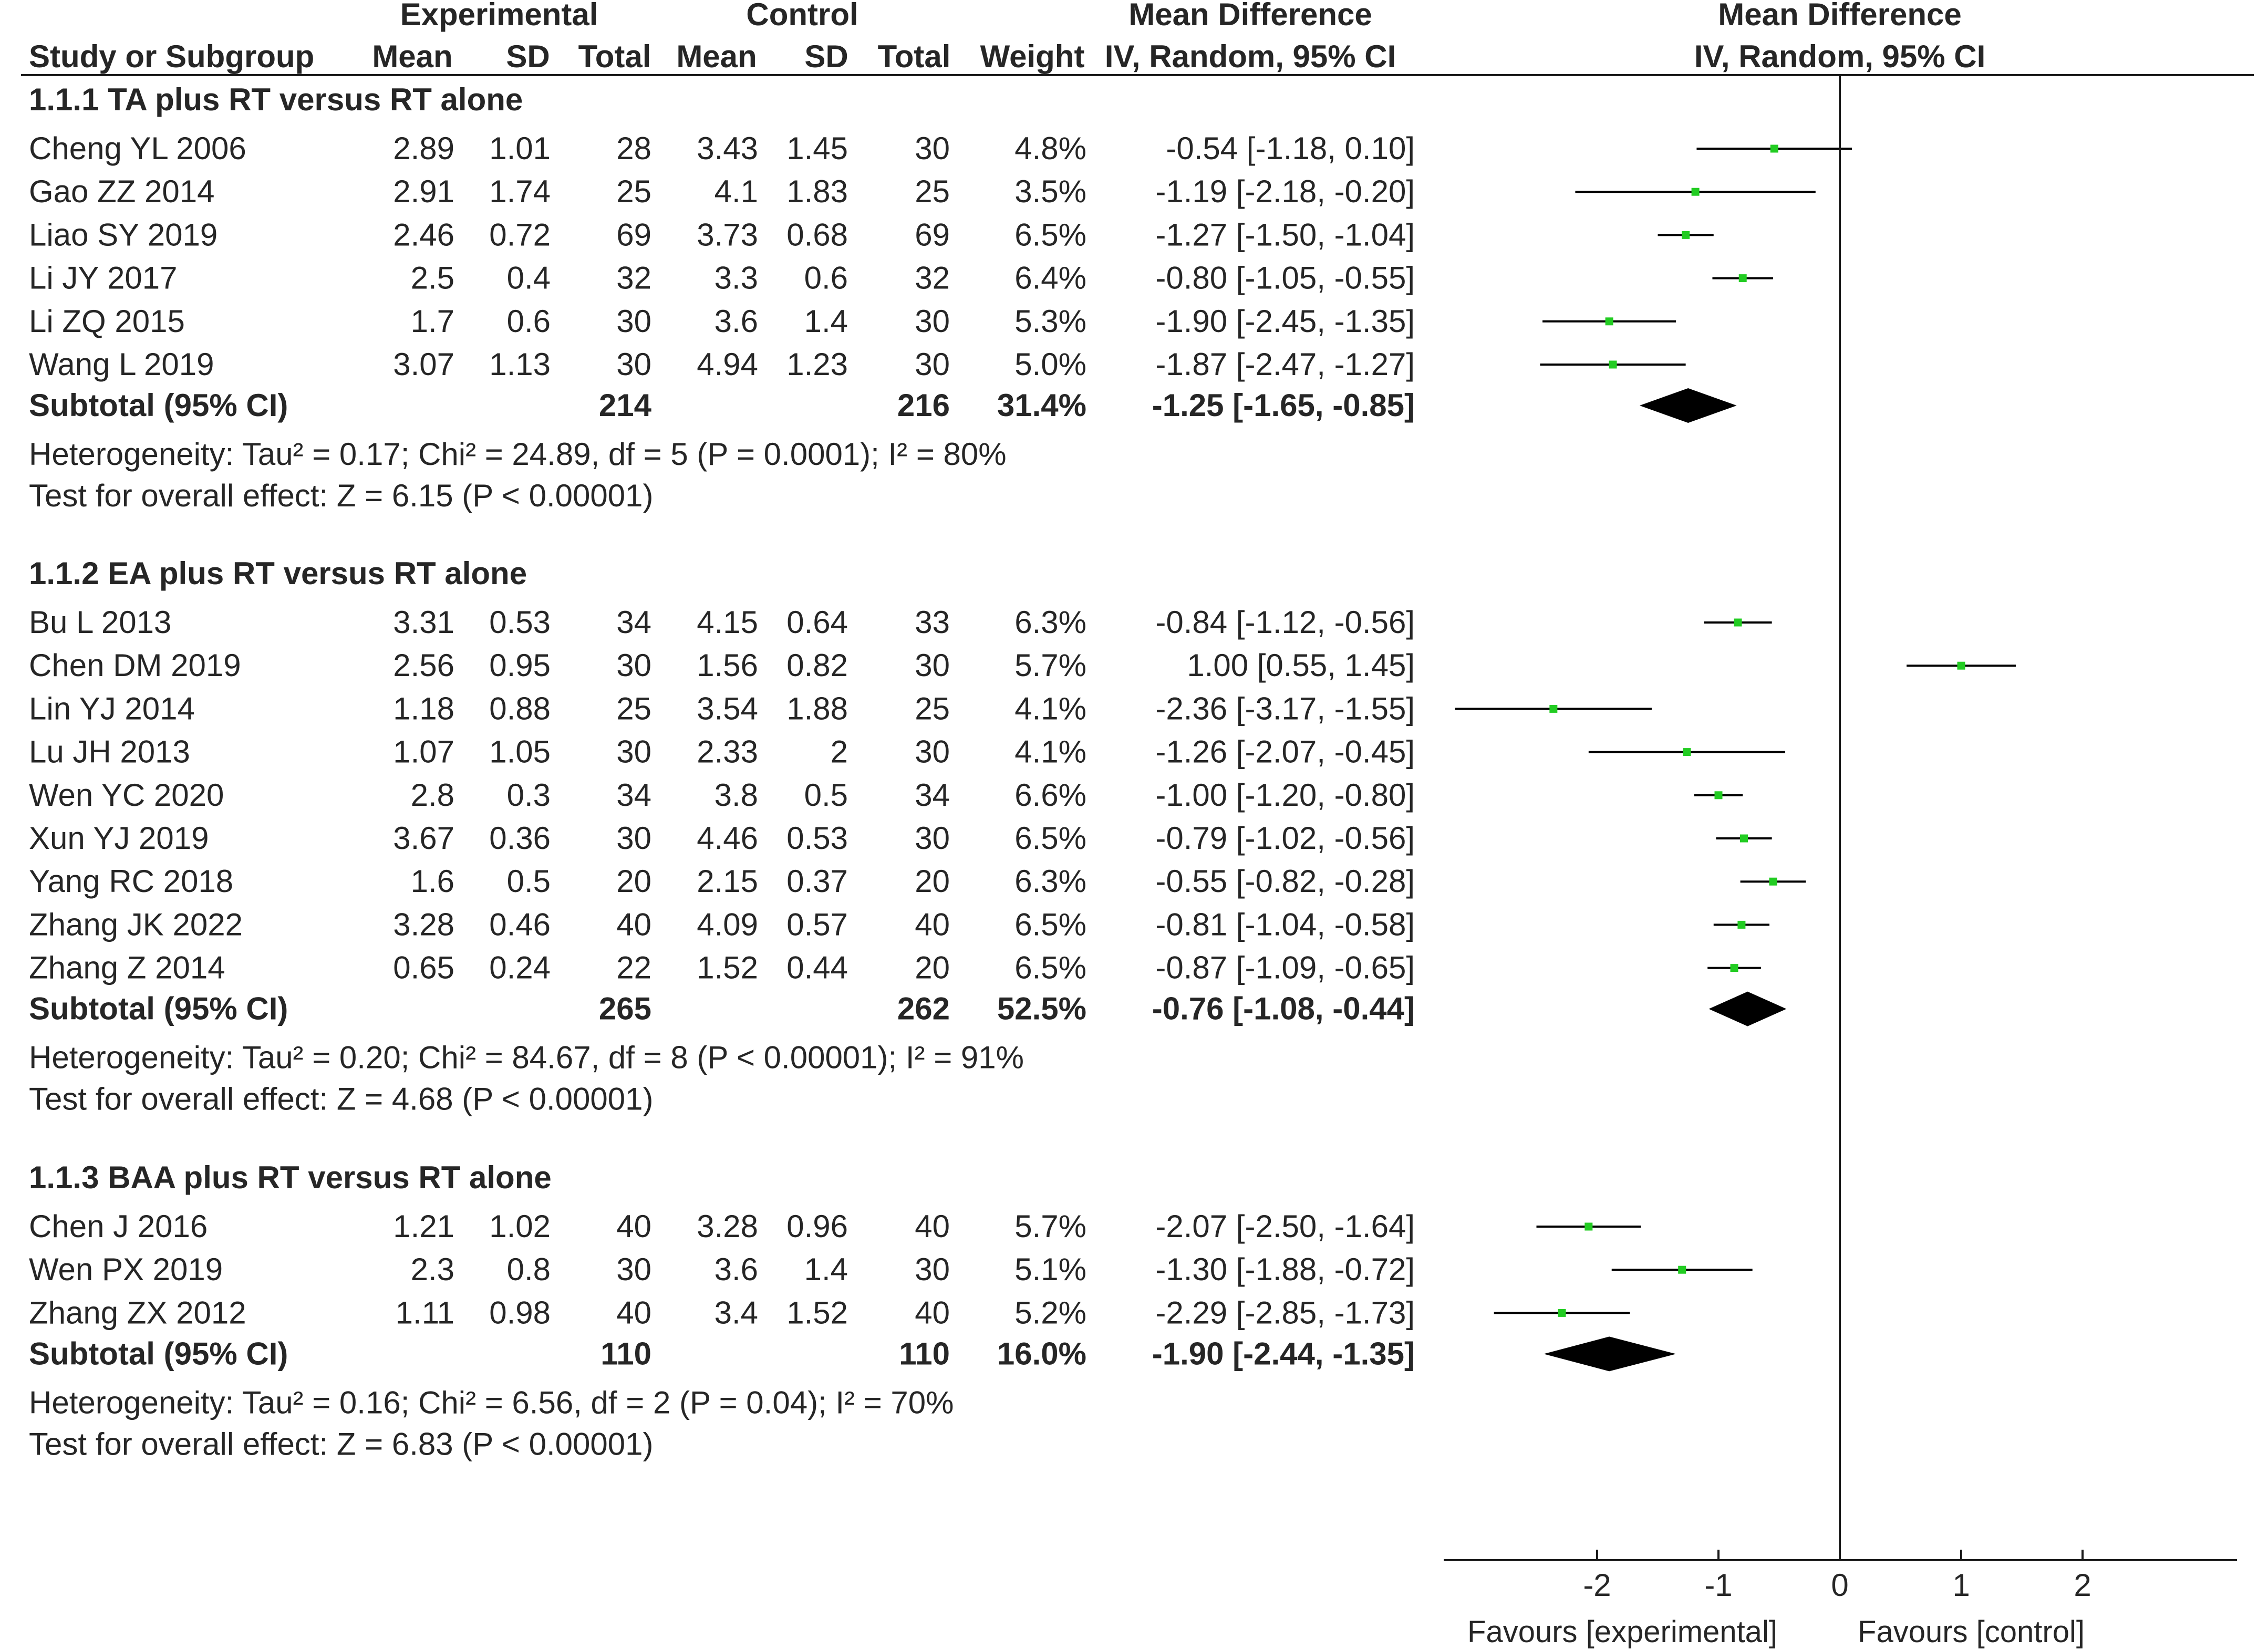  Describe the element at coordinates (171, 56) in the screenshot. I see `header-study: Study or Subgroup` at that location.